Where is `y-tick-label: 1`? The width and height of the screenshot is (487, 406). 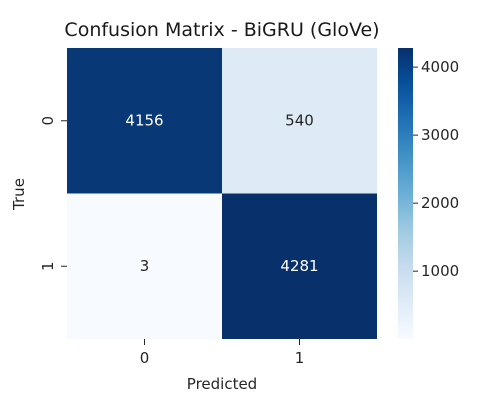 y-tick-label: 1 is located at coordinates (48, 266).